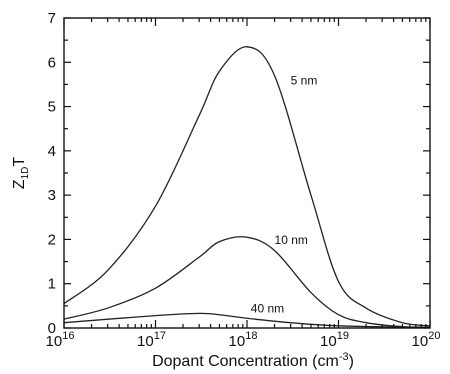  I want to click on x-tick-label: 1016, so click(60, 340).